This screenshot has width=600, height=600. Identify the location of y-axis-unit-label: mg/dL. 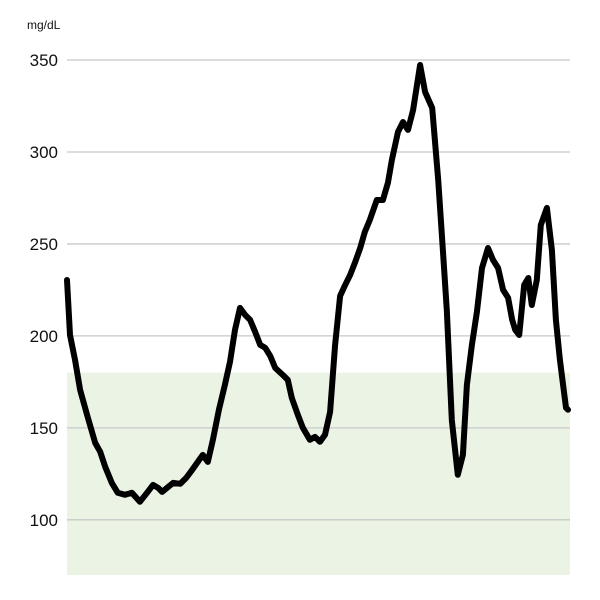
(44, 25).